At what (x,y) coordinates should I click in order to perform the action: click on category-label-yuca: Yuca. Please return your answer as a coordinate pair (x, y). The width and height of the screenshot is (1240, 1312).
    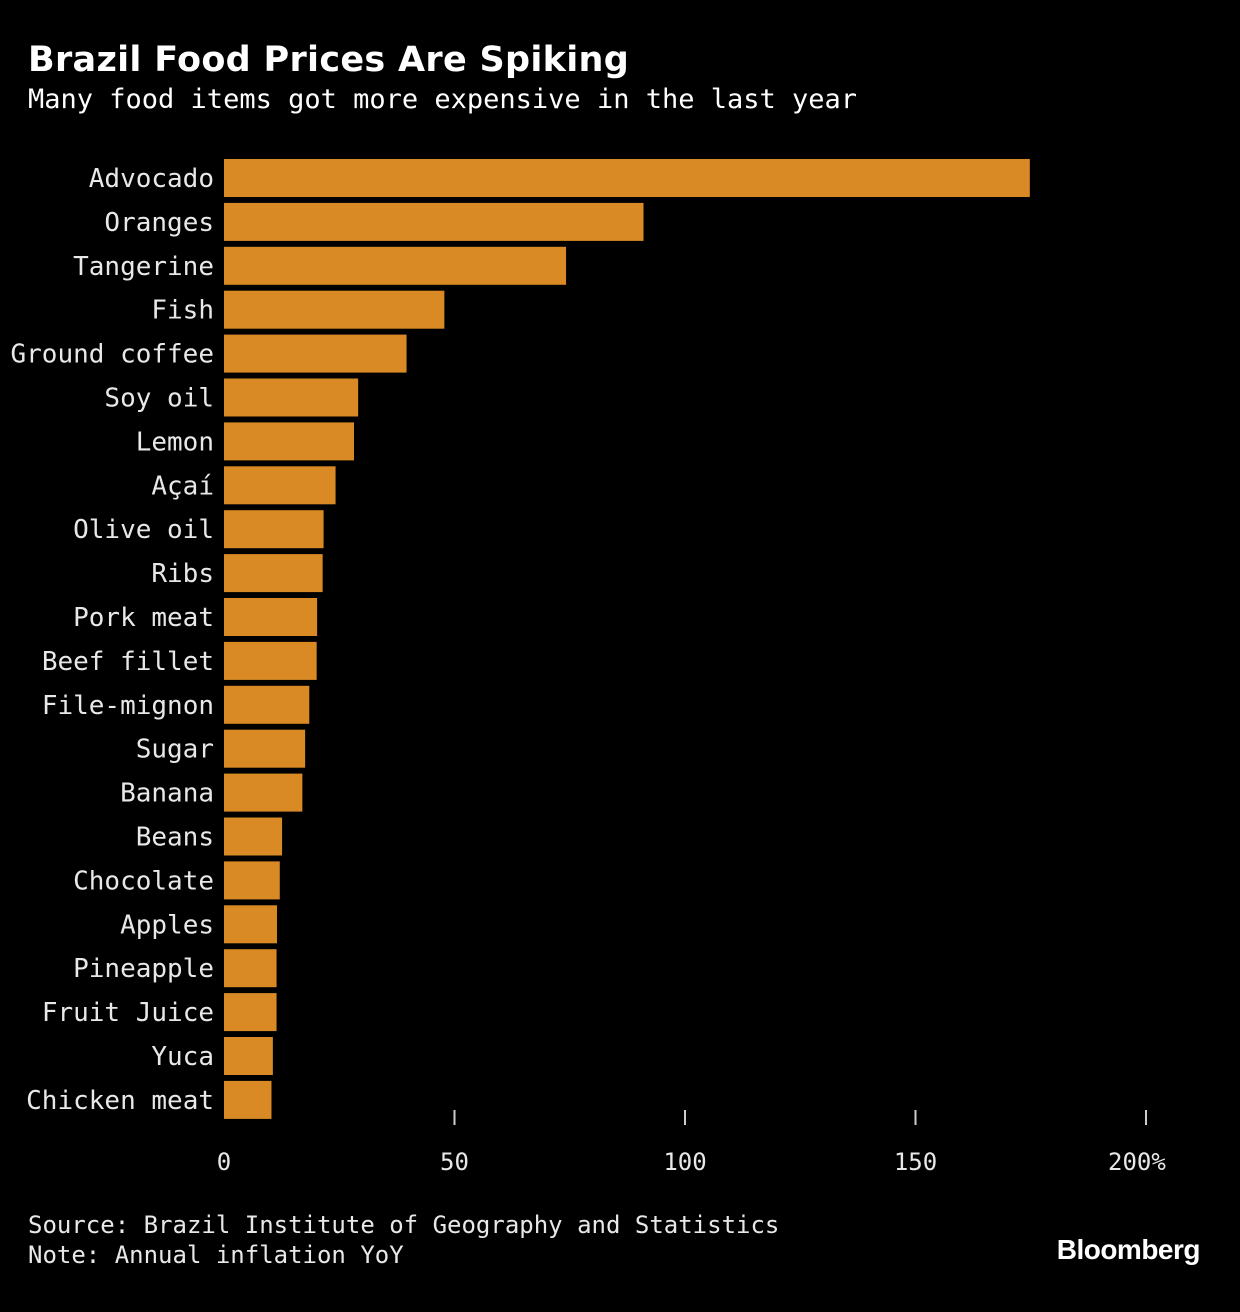
    Looking at the image, I should click on (182, 1057).